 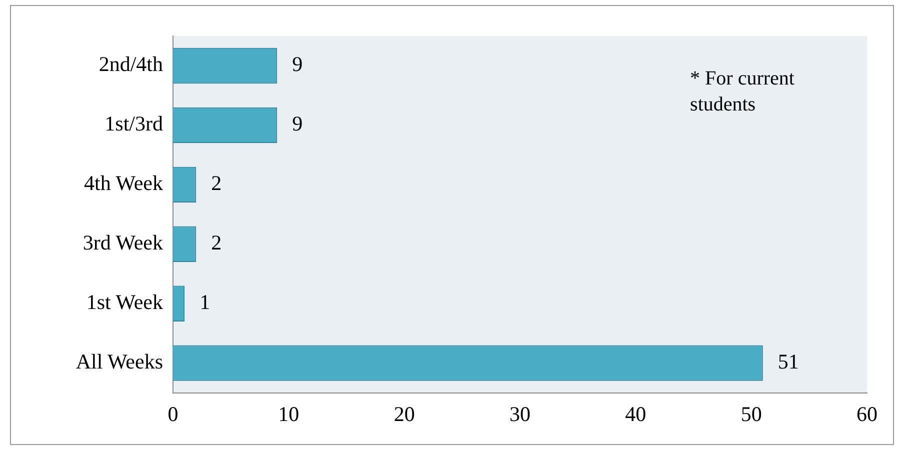 What do you see at coordinates (123, 242) in the screenshot?
I see `y-tick-label: 3rd Week` at bounding box center [123, 242].